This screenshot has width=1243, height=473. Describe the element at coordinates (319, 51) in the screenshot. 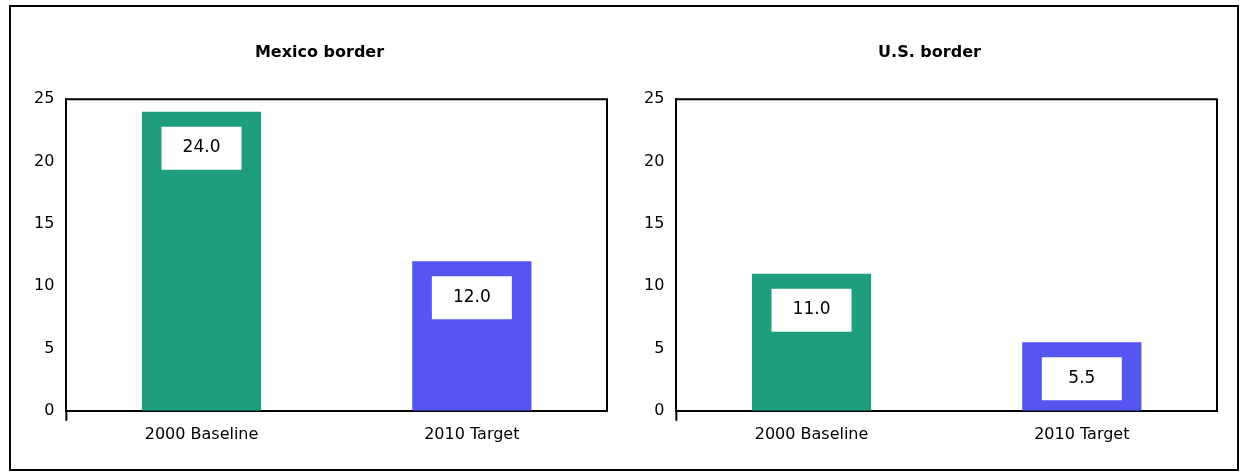

I see `chart-title: Mexico border` at that location.